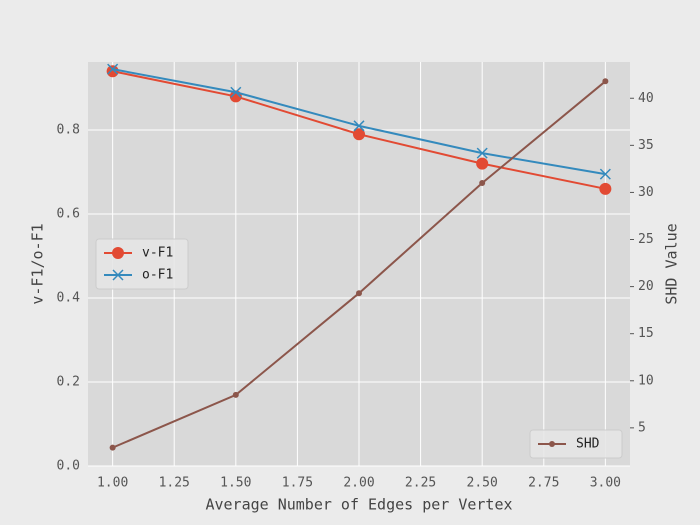 This screenshot has height=525, width=700. I want to click on y2-tick-label: 15, so click(646, 333).